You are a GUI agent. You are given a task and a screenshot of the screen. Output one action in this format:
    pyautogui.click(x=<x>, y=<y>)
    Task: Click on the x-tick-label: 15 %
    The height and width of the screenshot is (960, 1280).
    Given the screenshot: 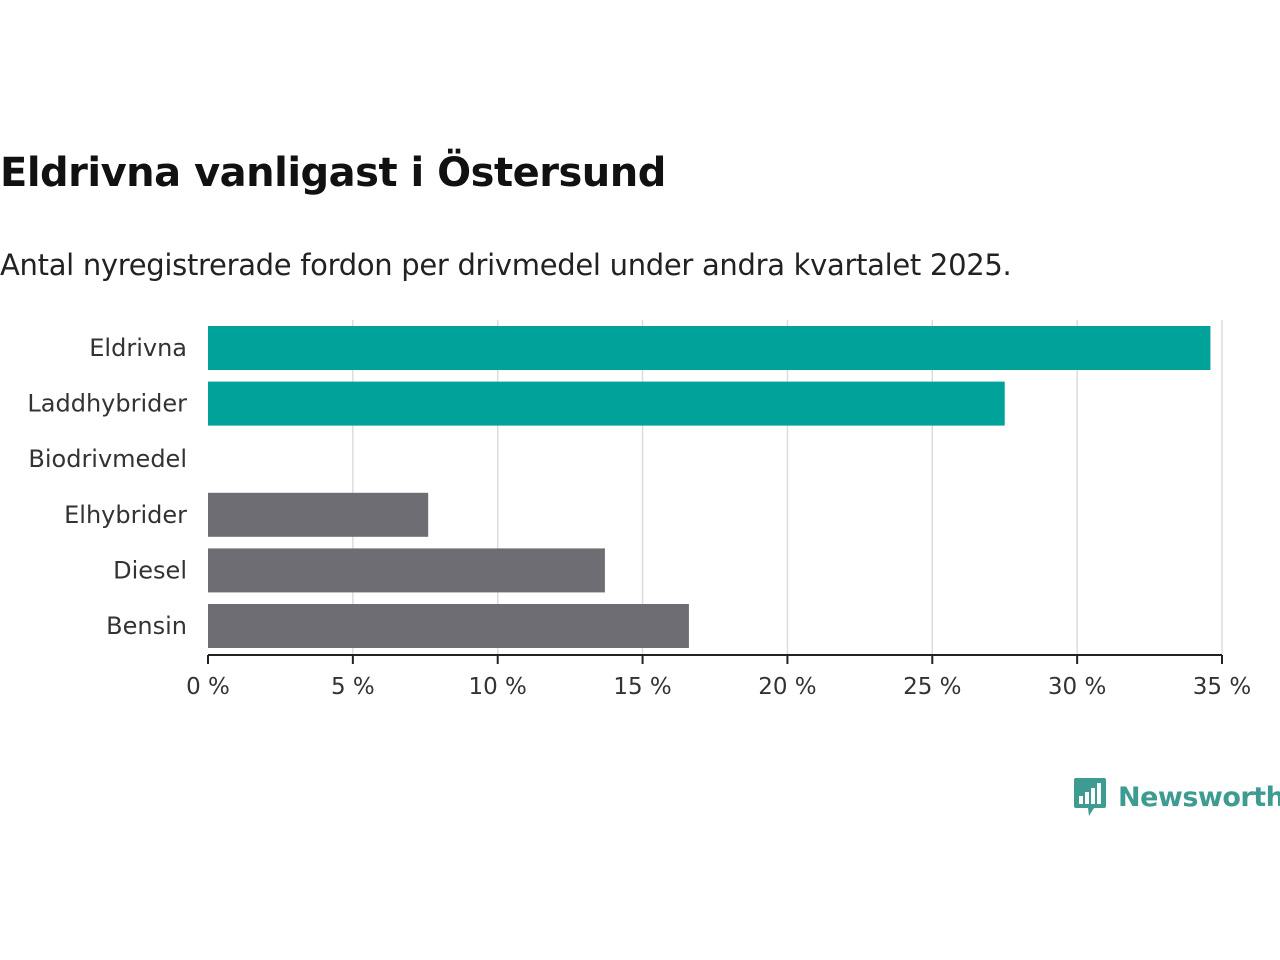 What is the action you would take?
    pyautogui.click(x=642, y=687)
    